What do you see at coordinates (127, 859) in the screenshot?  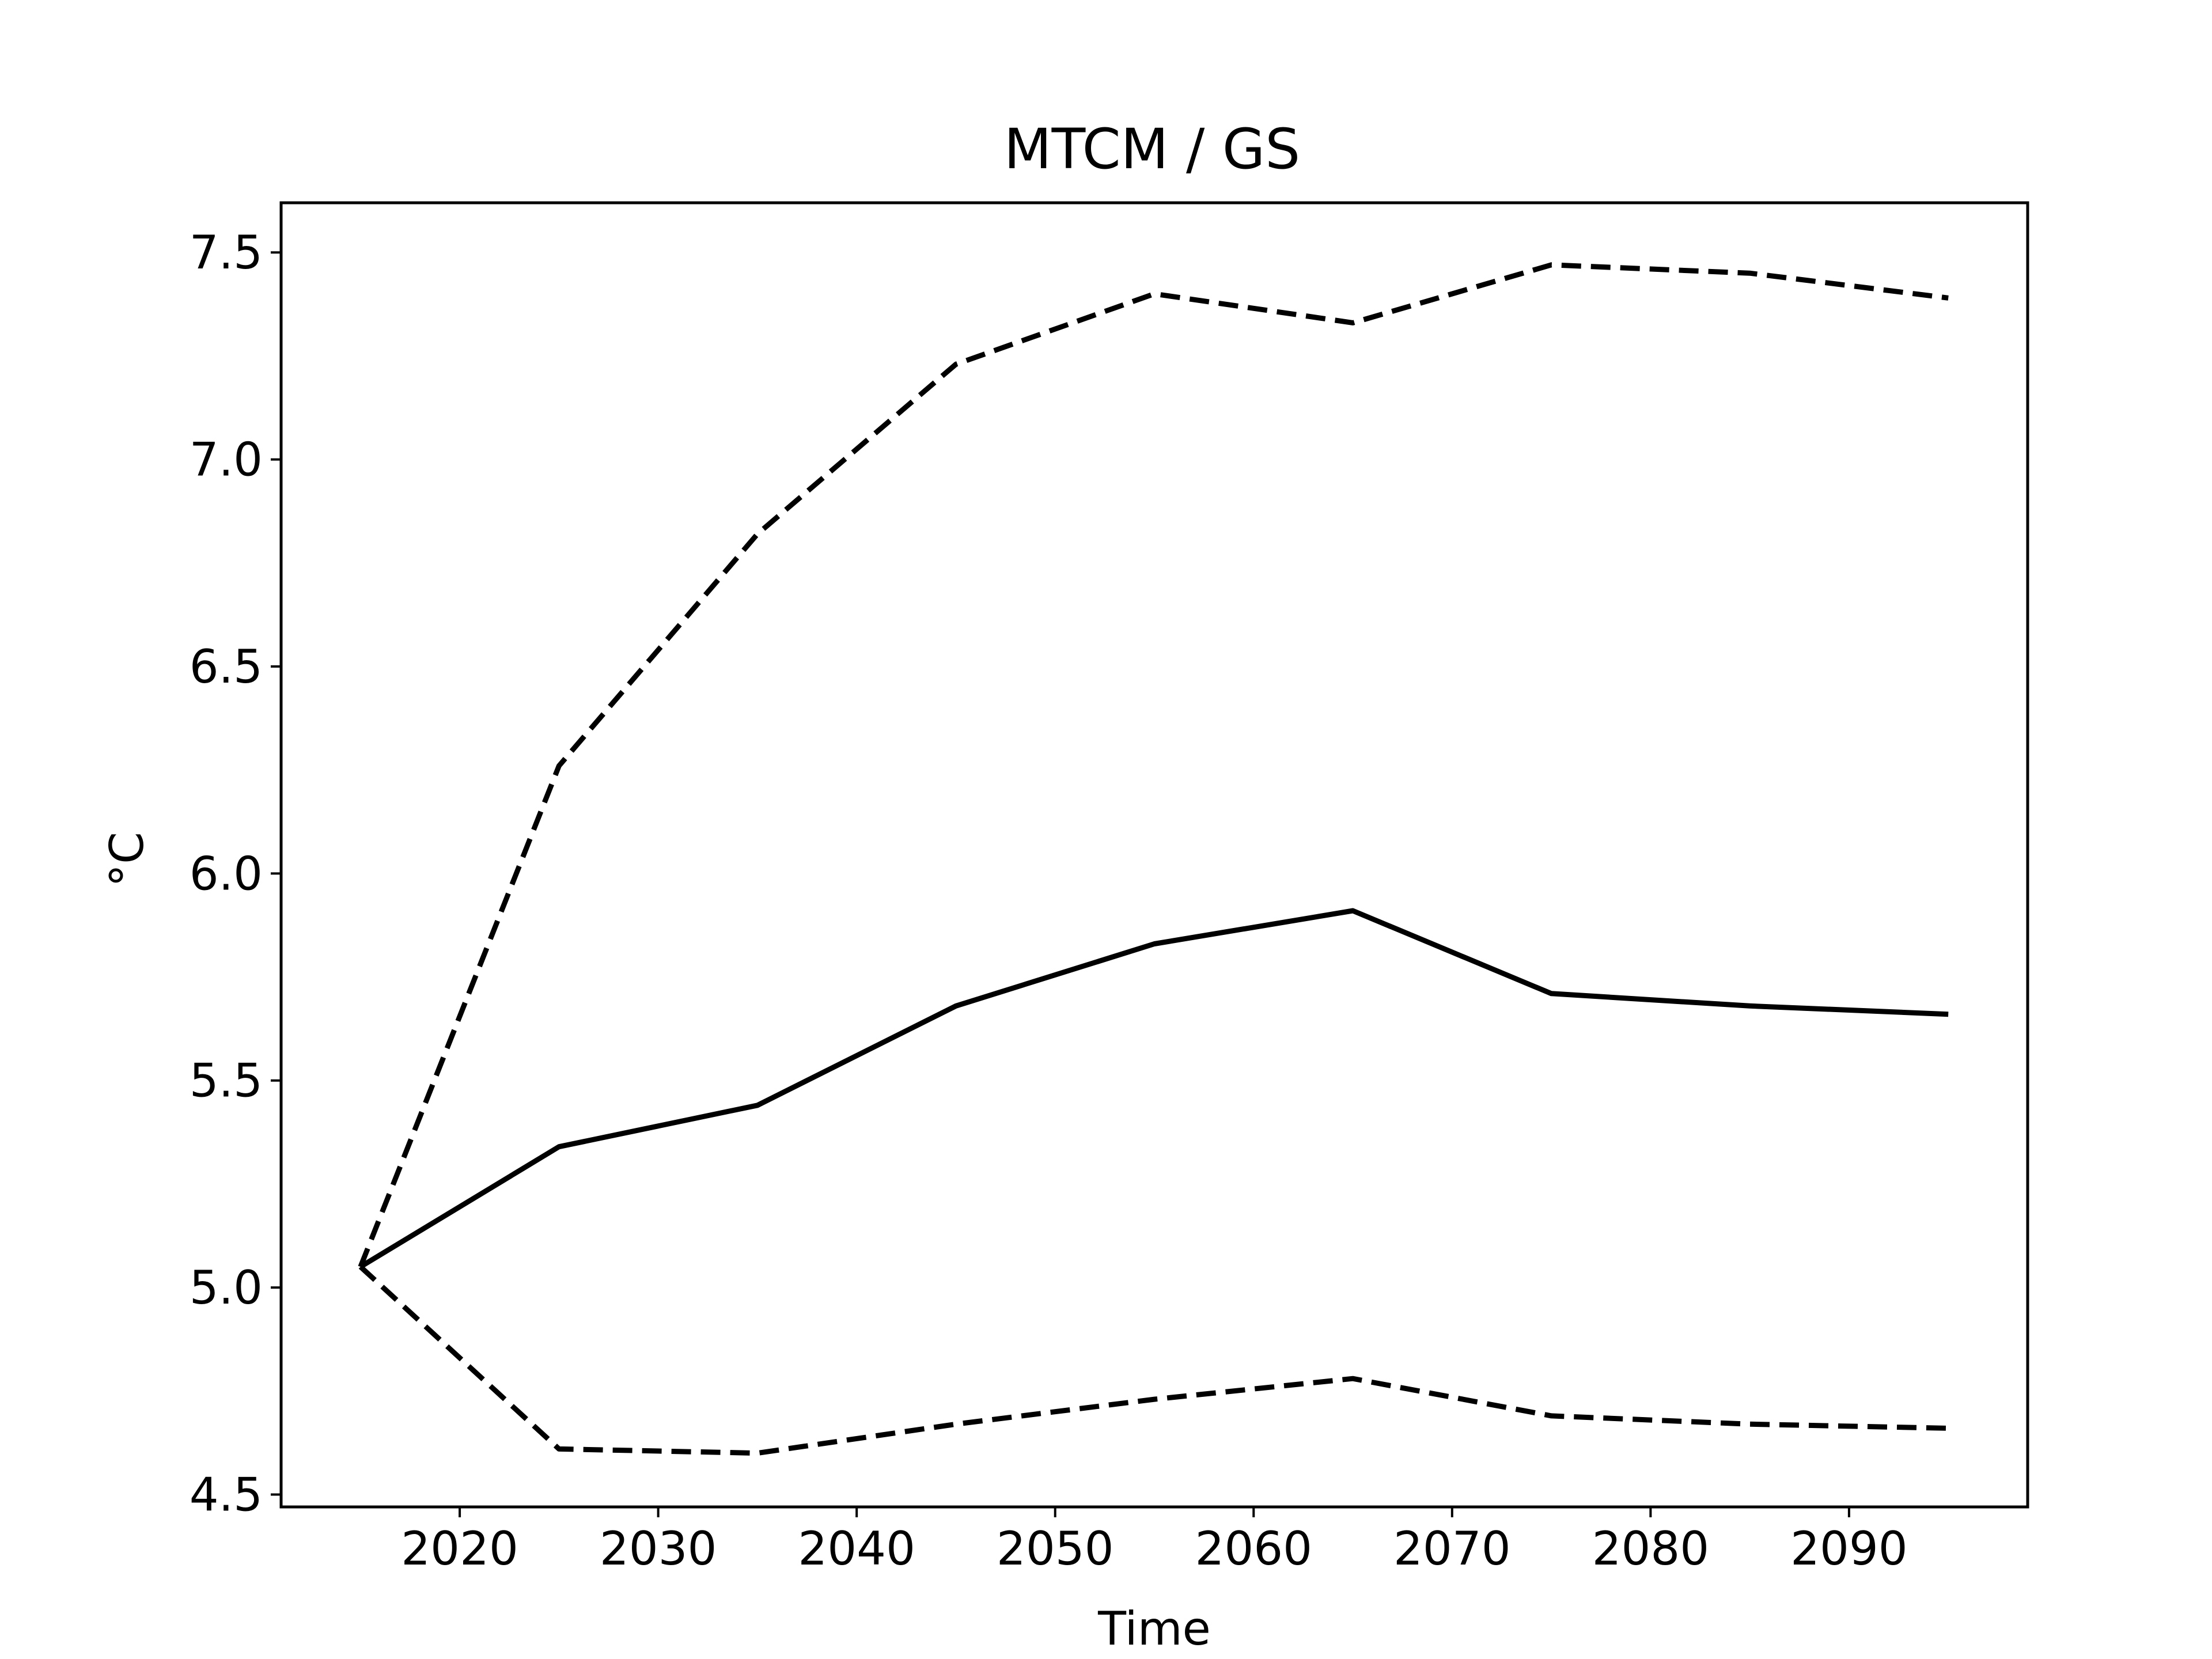 I see `y-axis-label: °C` at bounding box center [127, 859].